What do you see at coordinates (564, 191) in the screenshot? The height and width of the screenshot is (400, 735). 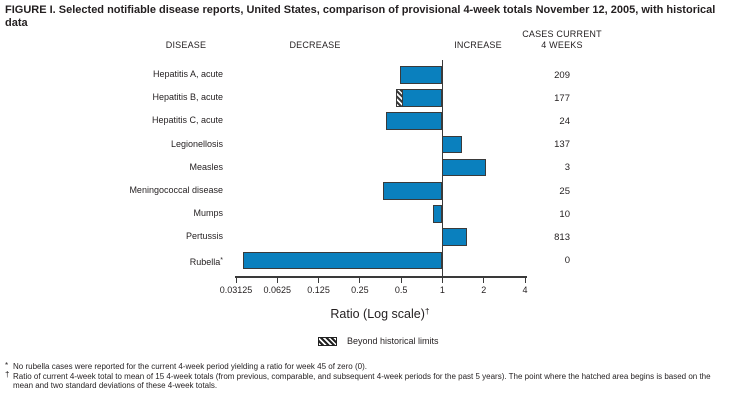 I see `case-count: 25` at bounding box center [564, 191].